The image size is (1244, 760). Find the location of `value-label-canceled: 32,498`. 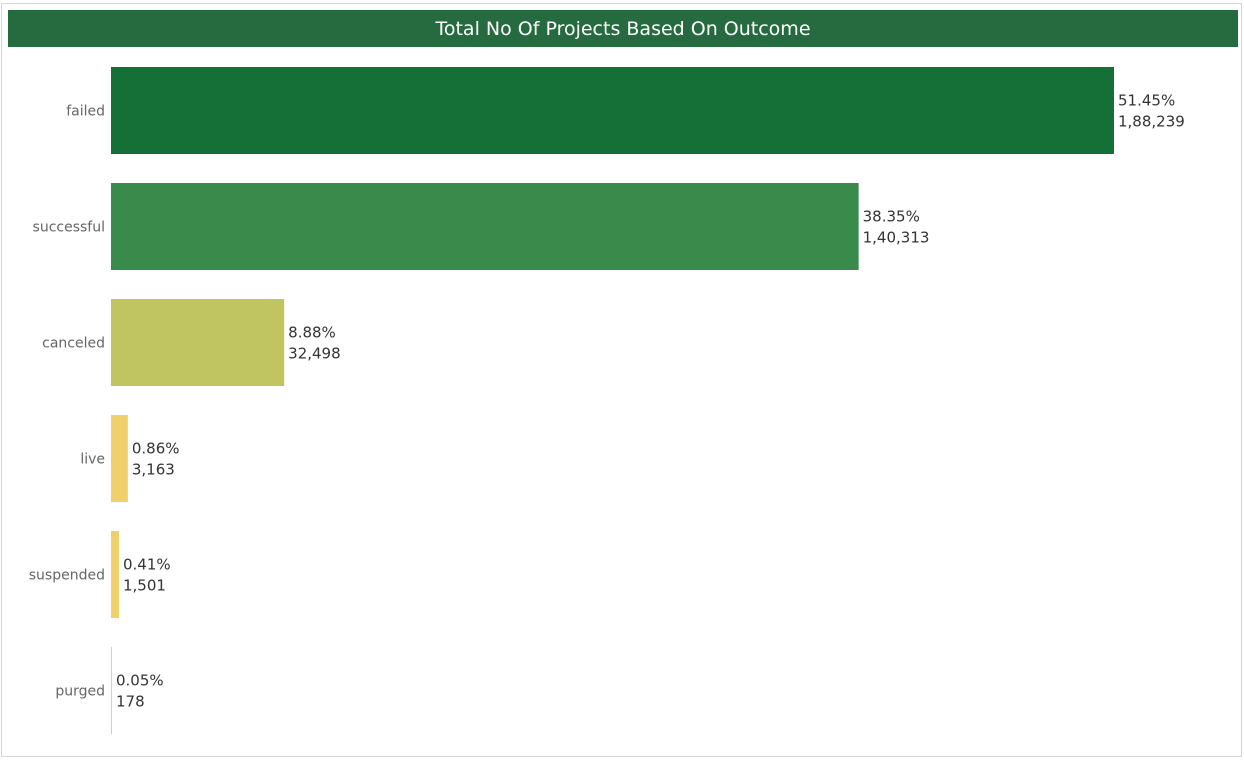

value-label-canceled: 32,498 is located at coordinates (314, 354).